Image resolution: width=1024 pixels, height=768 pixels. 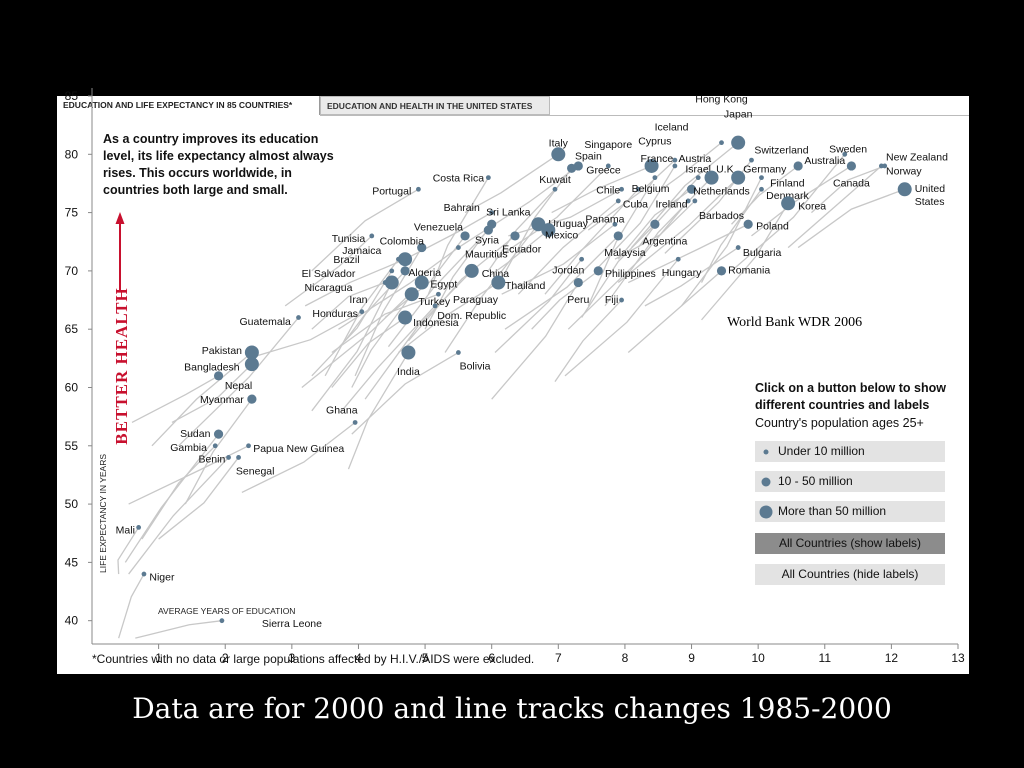 What do you see at coordinates (654, 141) in the screenshot?
I see `country-label-cyprus: Cyprus` at bounding box center [654, 141].